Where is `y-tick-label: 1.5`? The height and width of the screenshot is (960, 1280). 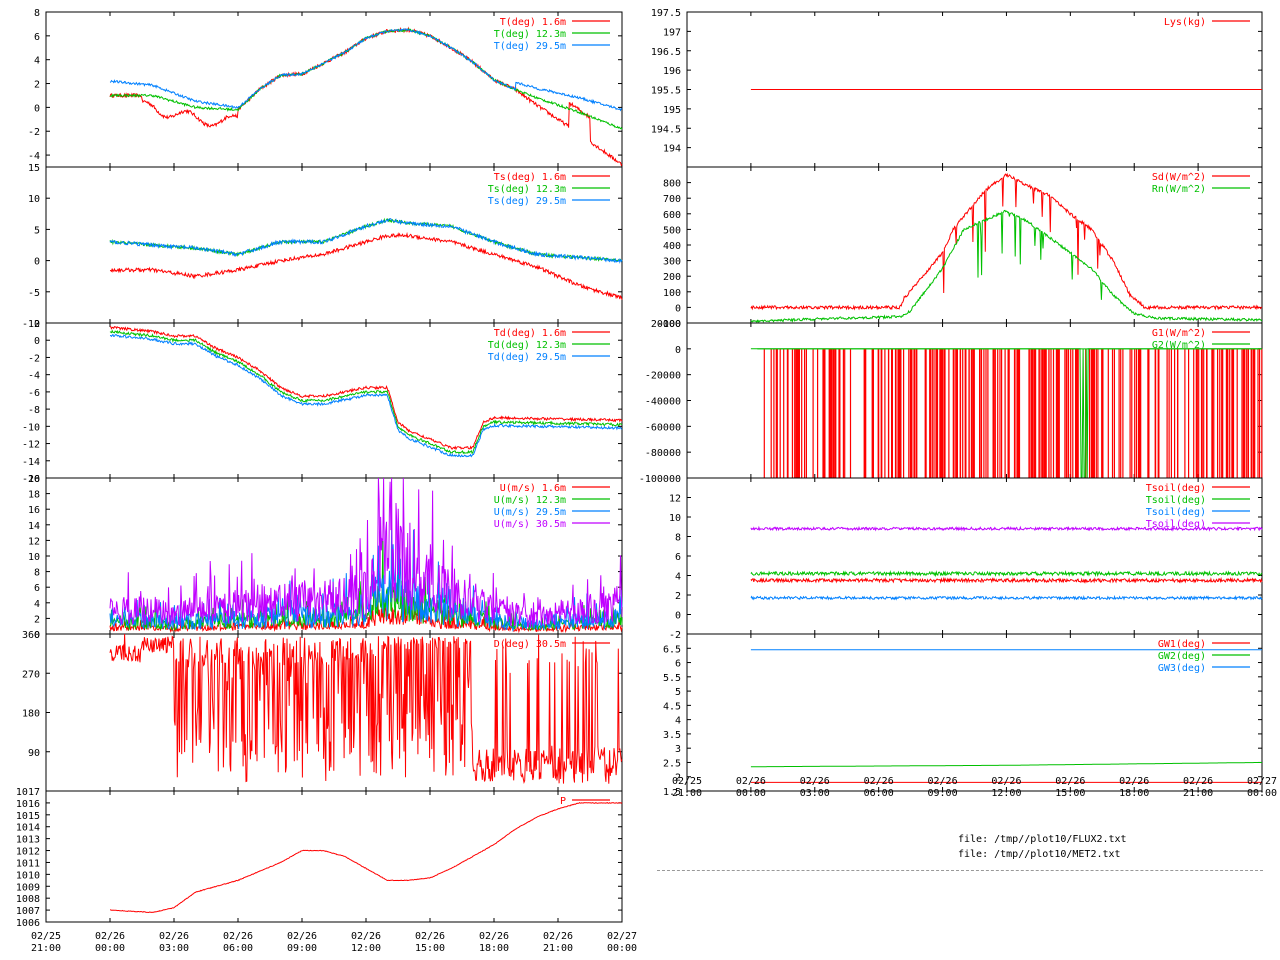 y-tick-label: 1.5 is located at coordinates (672, 792).